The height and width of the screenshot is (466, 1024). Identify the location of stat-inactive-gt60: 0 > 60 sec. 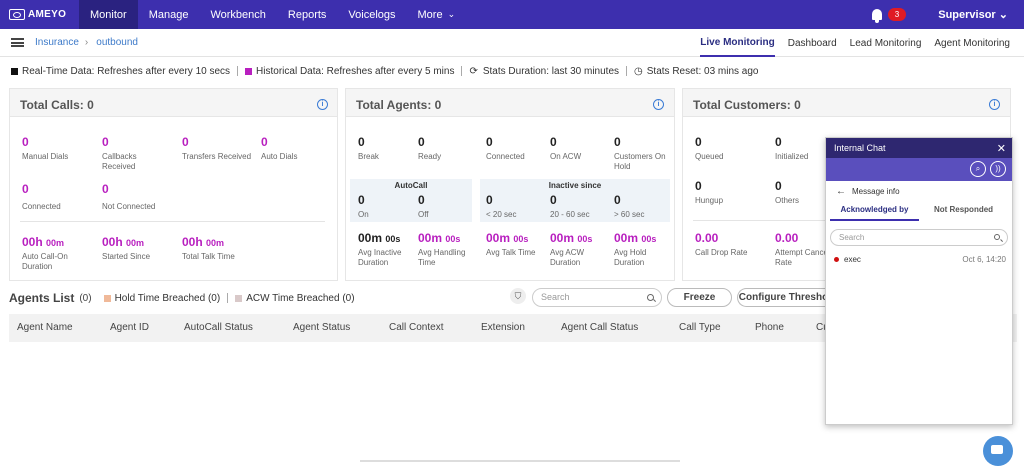
(629, 206).